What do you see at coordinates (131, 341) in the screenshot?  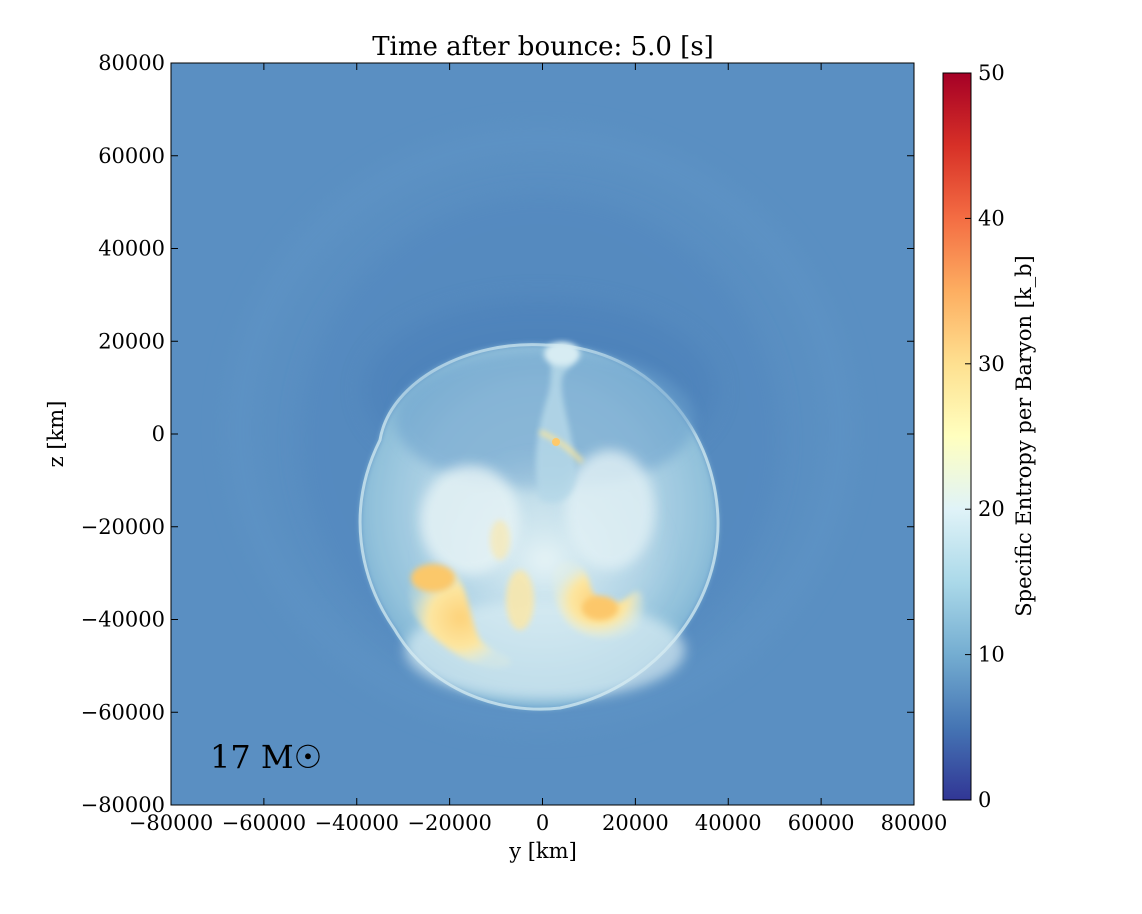 I see `y-tick-label: 20000` at bounding box center [131, 341].